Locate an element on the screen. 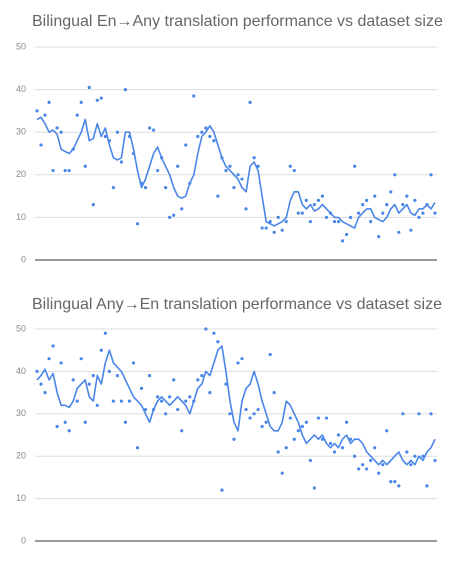 This screenshot has height=563, width=454. y-tick-label: 20 is located at coordinates (21, 456).